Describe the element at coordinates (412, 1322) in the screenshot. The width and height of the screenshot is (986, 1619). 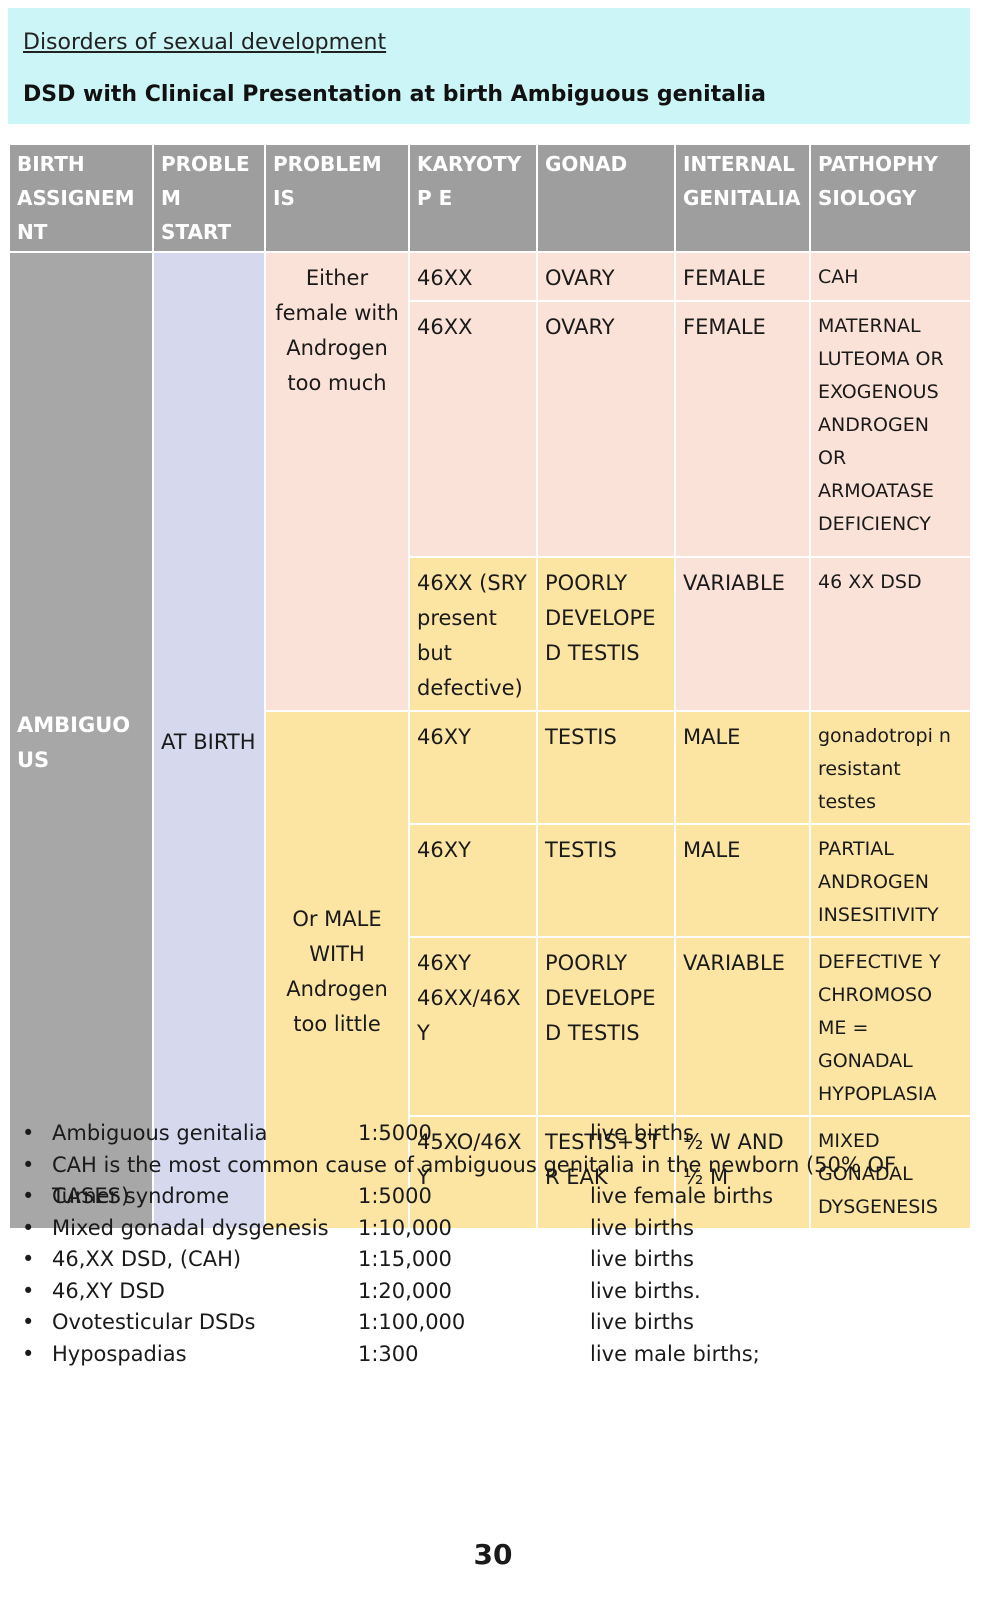
I see `stat-ratio: 1:100,000` at that location.